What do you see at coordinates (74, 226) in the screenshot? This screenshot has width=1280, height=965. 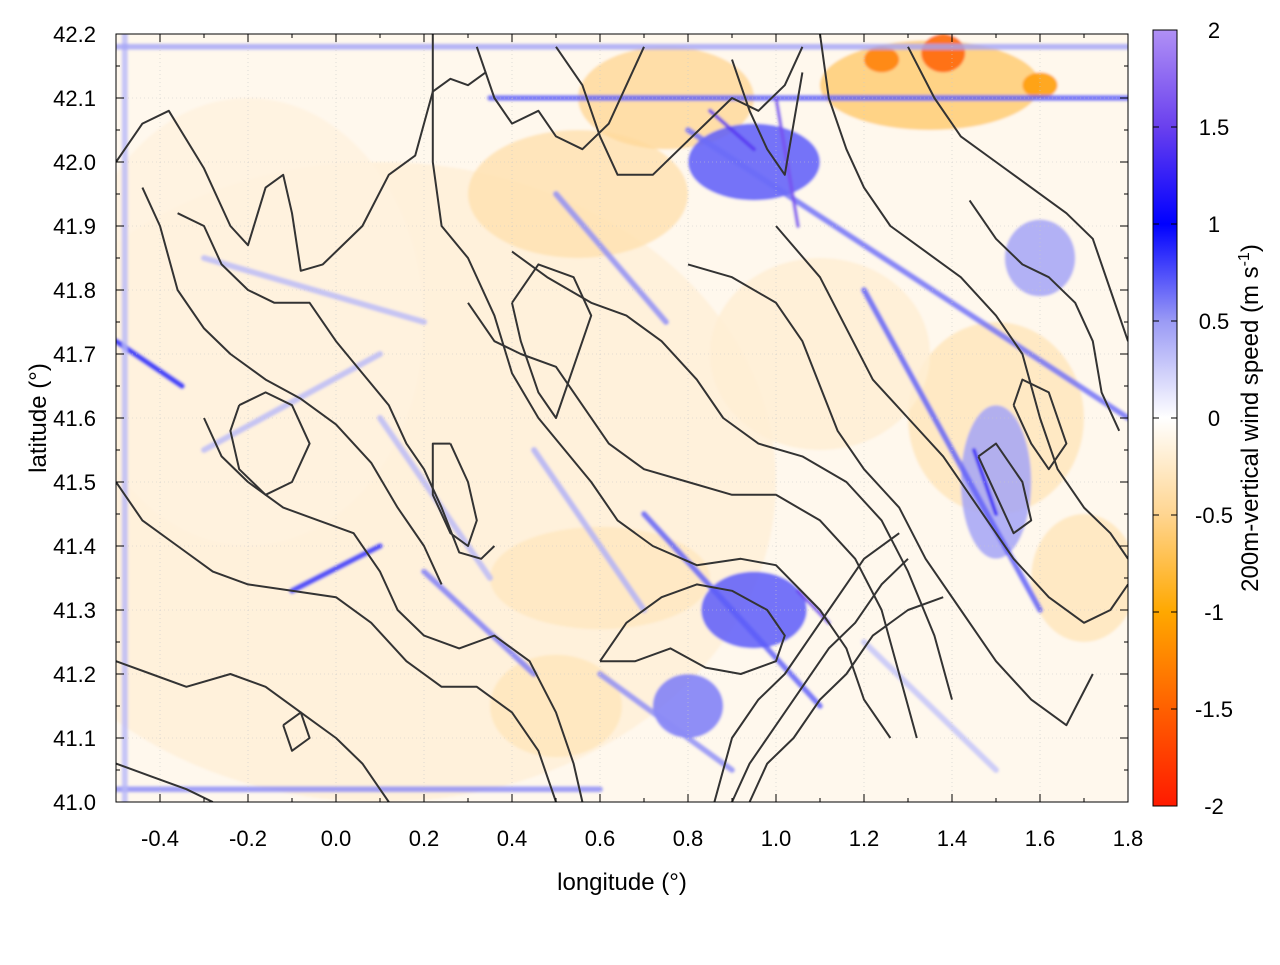 I see `y-tick-label: 41.9` at bounding box center [74, 226].